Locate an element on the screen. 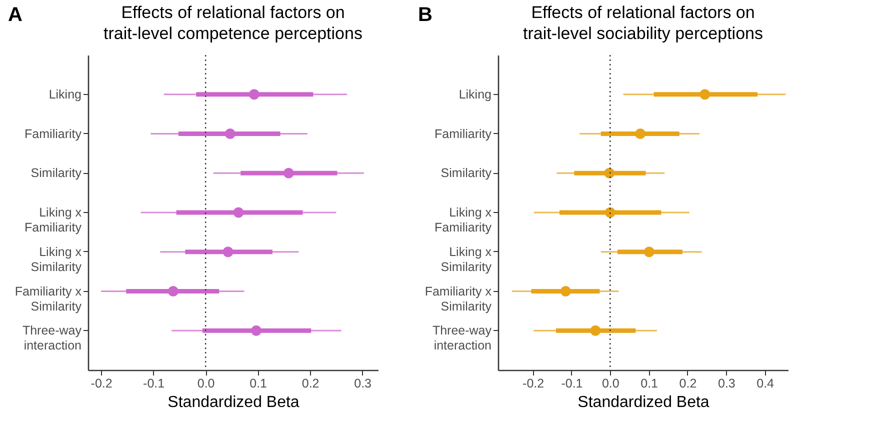 This screenshot has width=872, height=440. chart-title: Effects of relational factors on trait-level competence perceptions is located at coordinates (233, 23).